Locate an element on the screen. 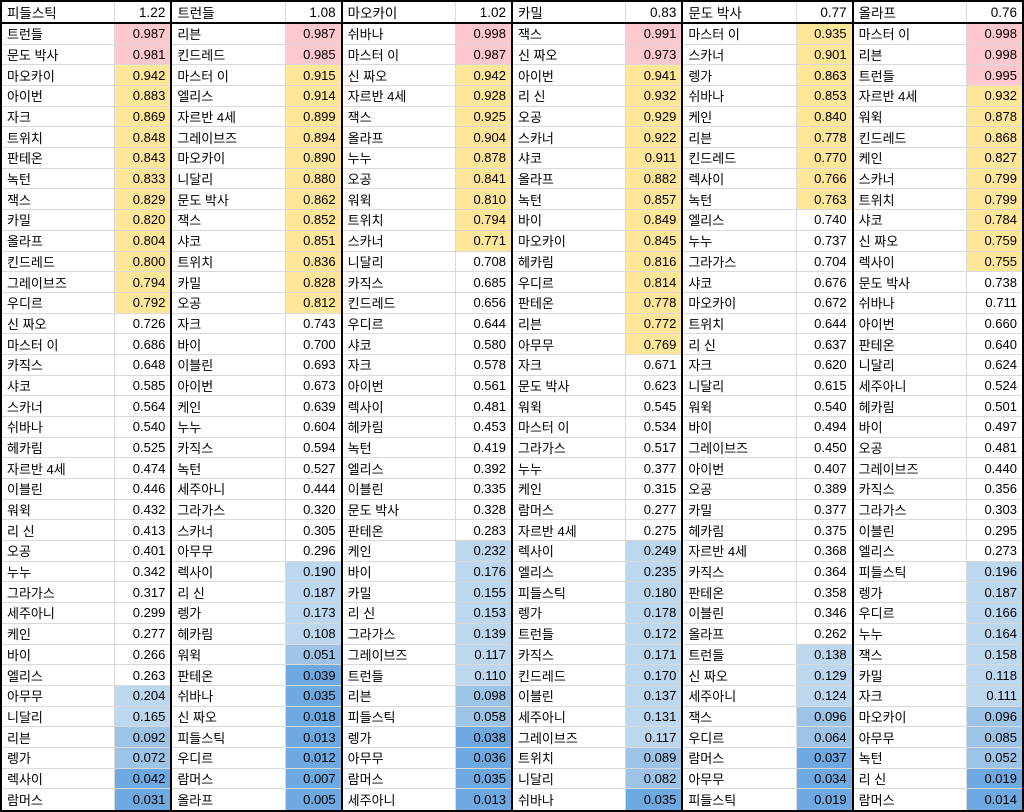  synergy-value-cell: 0.315 is located at coordinates (654, 489).